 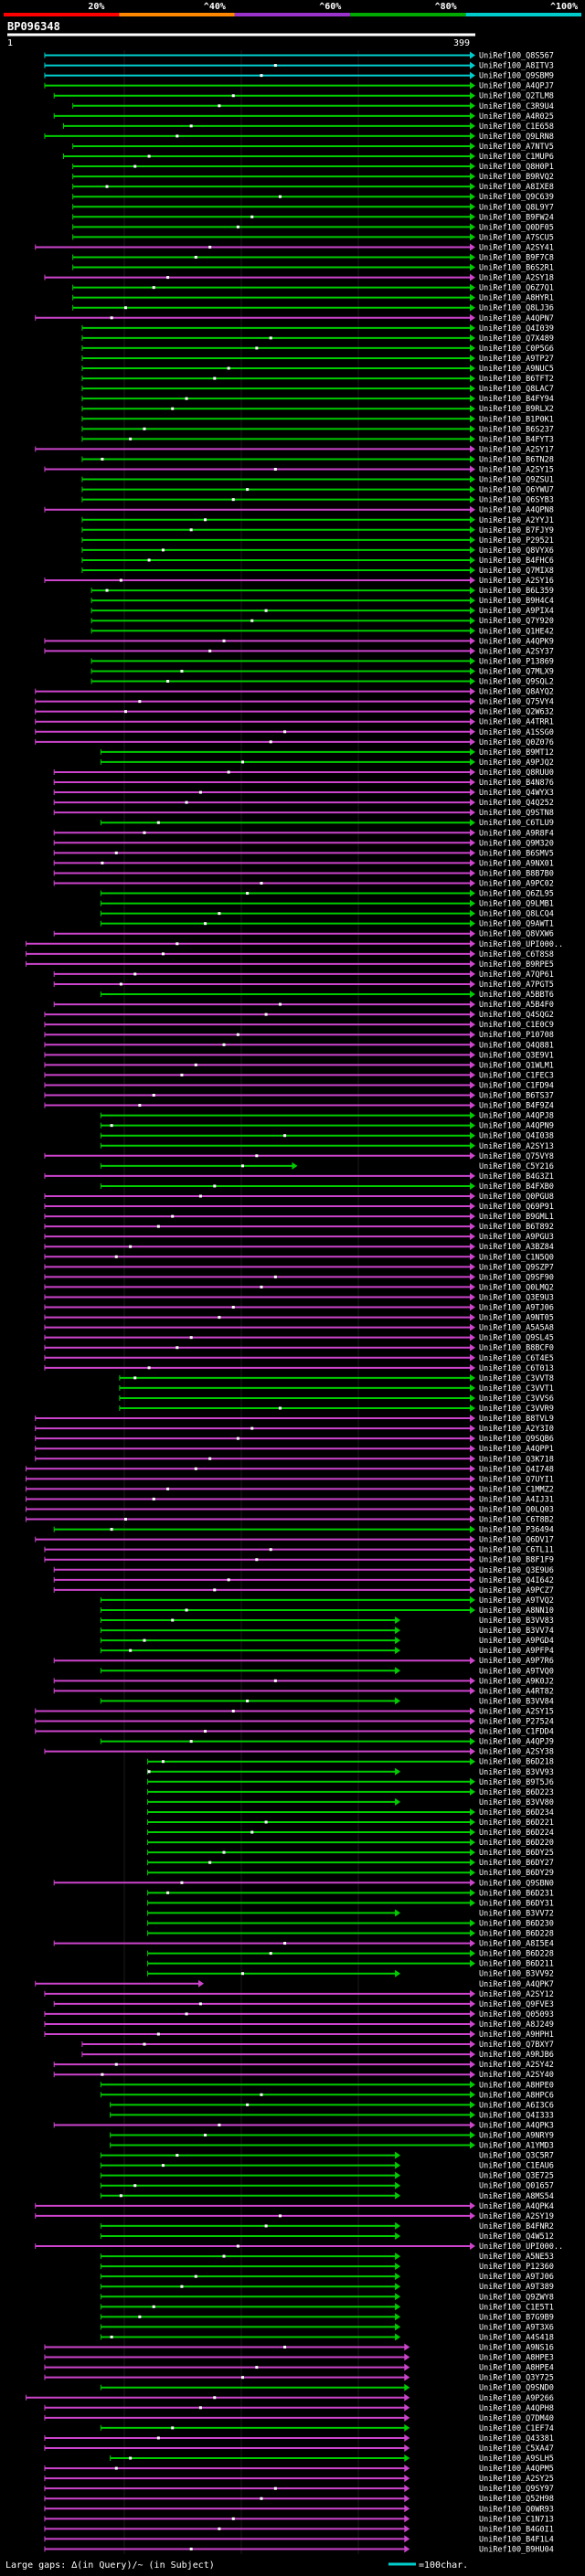 I want to click on hit-row: UniRef100_A9R8F4, so click(x=303, y=833).